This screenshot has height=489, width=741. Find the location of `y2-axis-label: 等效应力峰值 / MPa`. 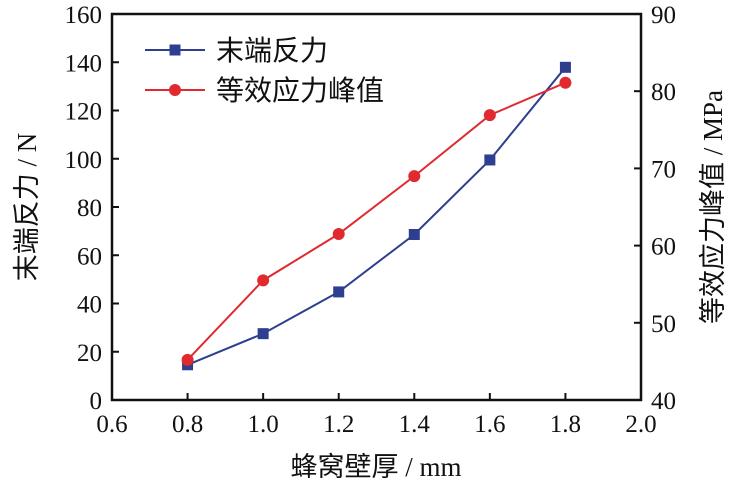

y2-axis-label: 等效应力峰值 / MPa is located at coordinates (713, 207).